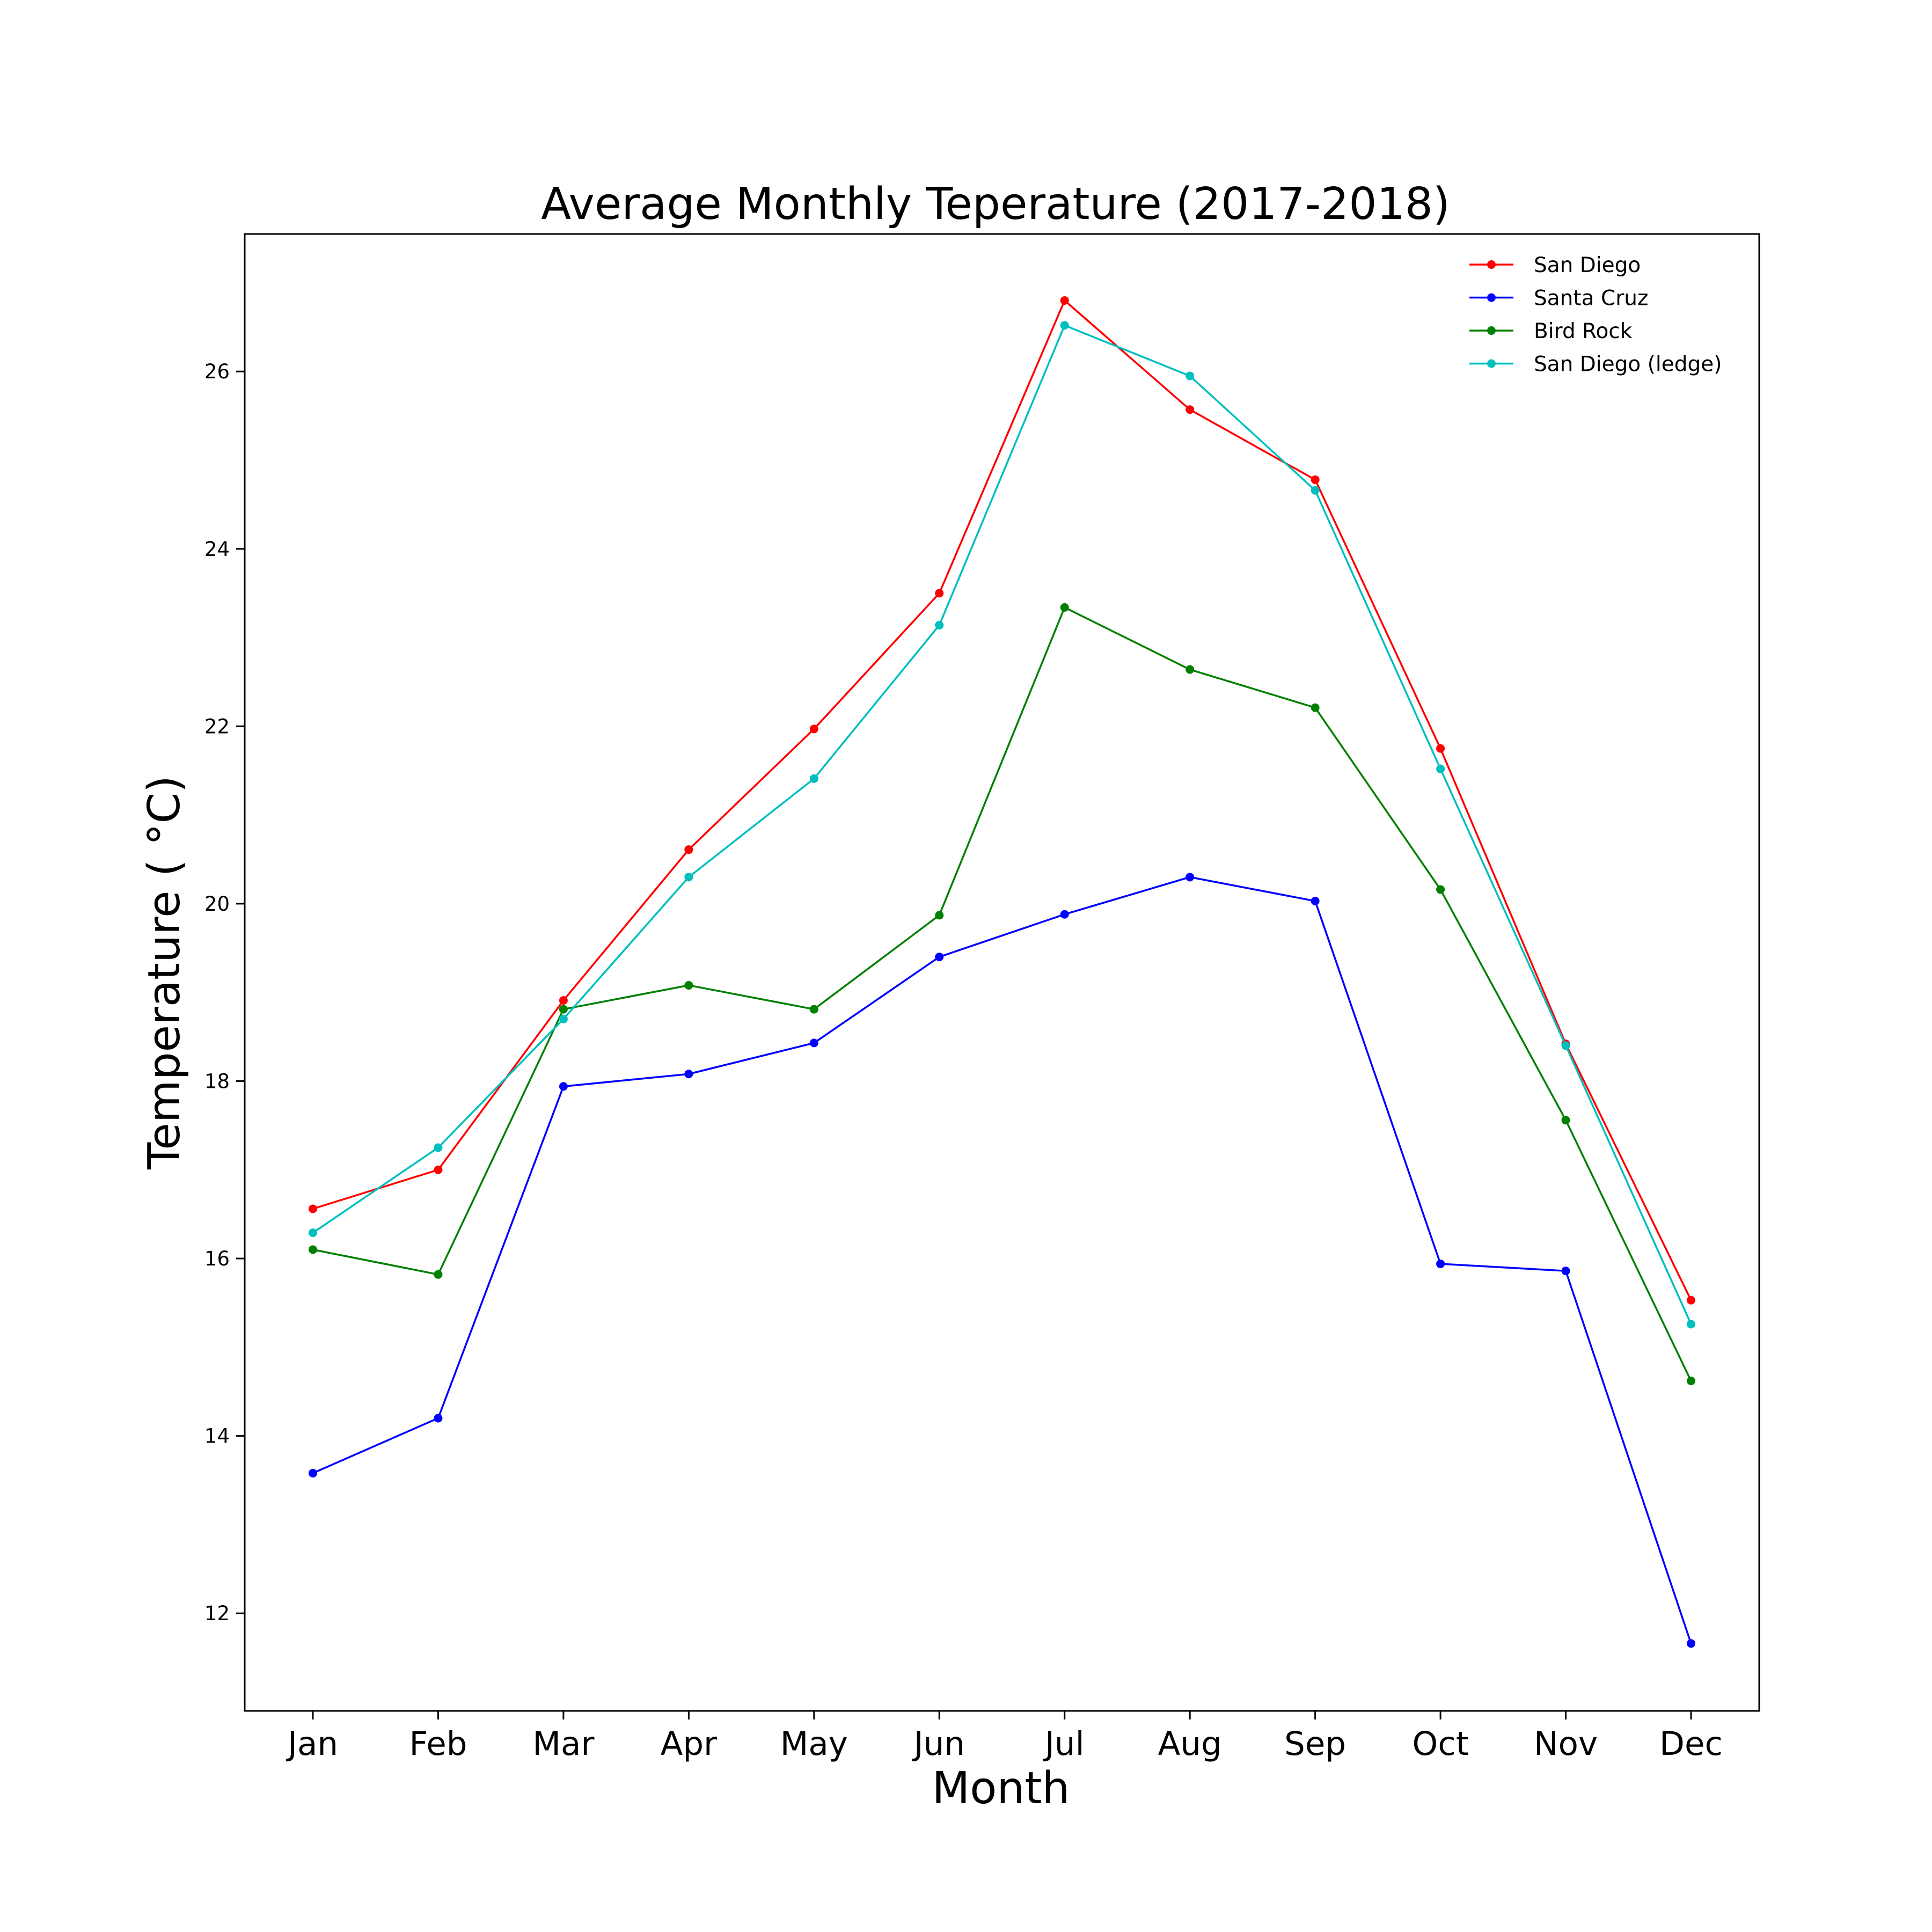  What do you see at coordinates (217, 1081) in the screenshot?
I see `y-tick-label: 18` at bounding box center [217, 1081].